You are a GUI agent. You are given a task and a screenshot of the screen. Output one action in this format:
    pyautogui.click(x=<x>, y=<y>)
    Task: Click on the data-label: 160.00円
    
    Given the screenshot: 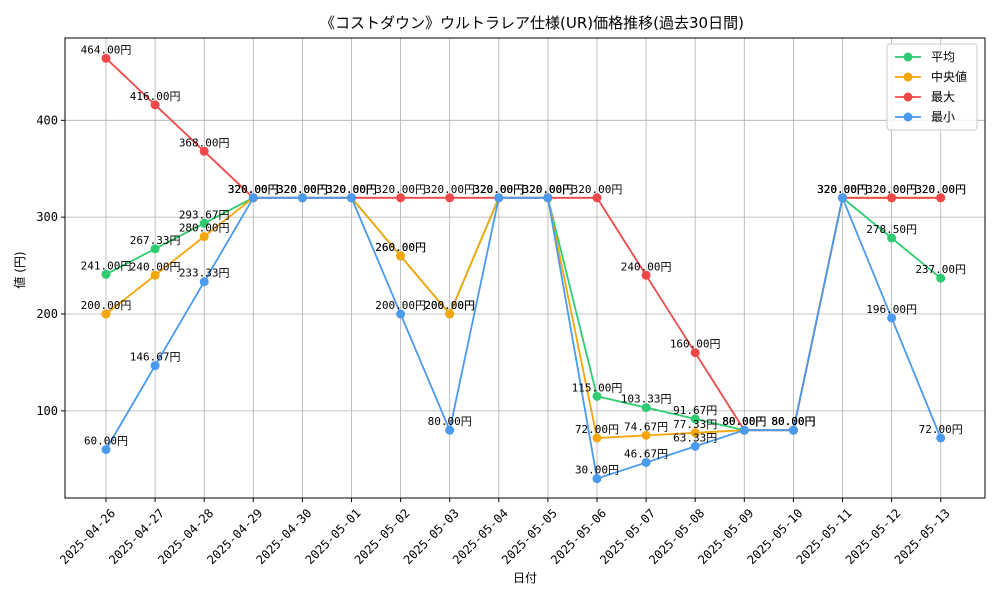 What is the action you would take?
    pyautogui.click(x=695, y=344)
    